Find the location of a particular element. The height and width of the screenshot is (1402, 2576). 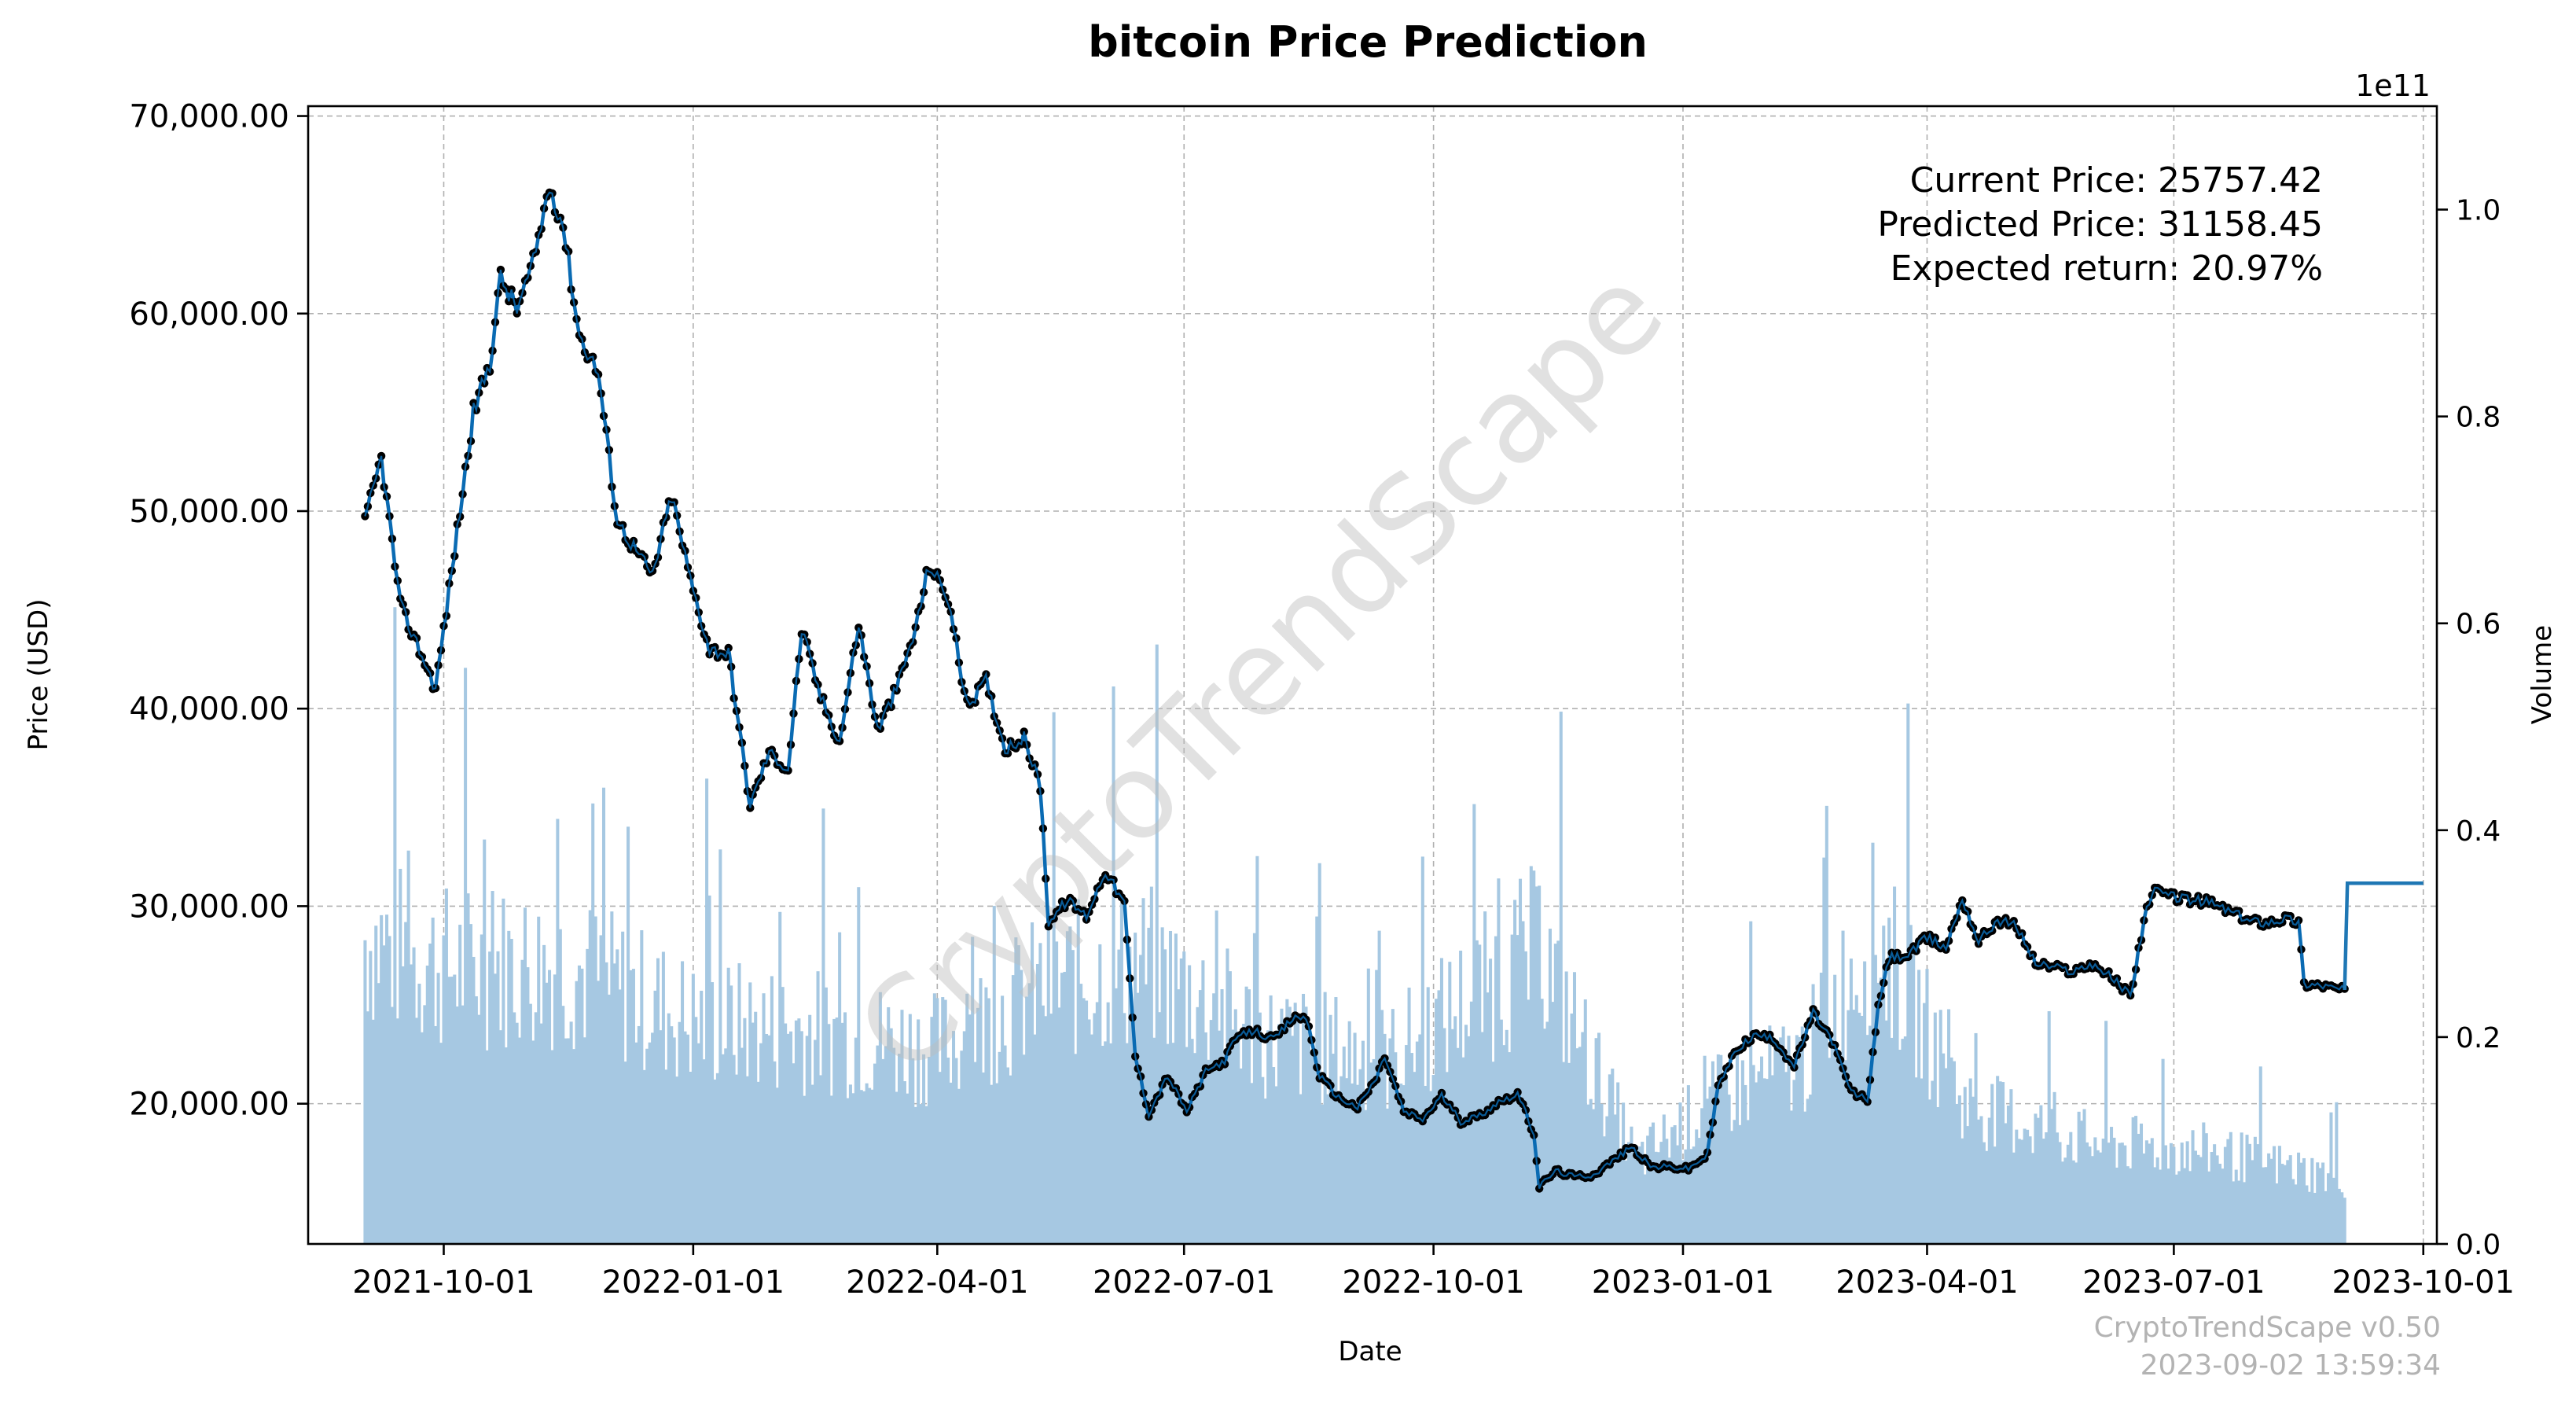

y-right-tick-label: 0.6 is located at coordinates (2478, 625).